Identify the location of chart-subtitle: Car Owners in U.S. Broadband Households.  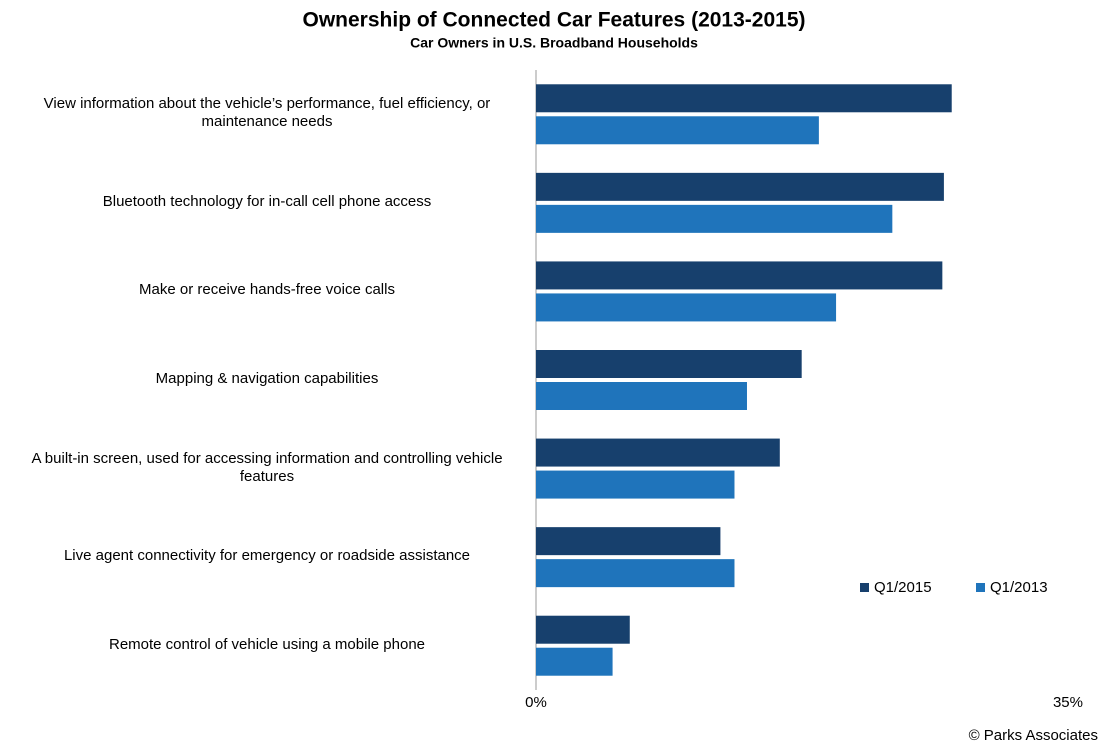
(554, 43).